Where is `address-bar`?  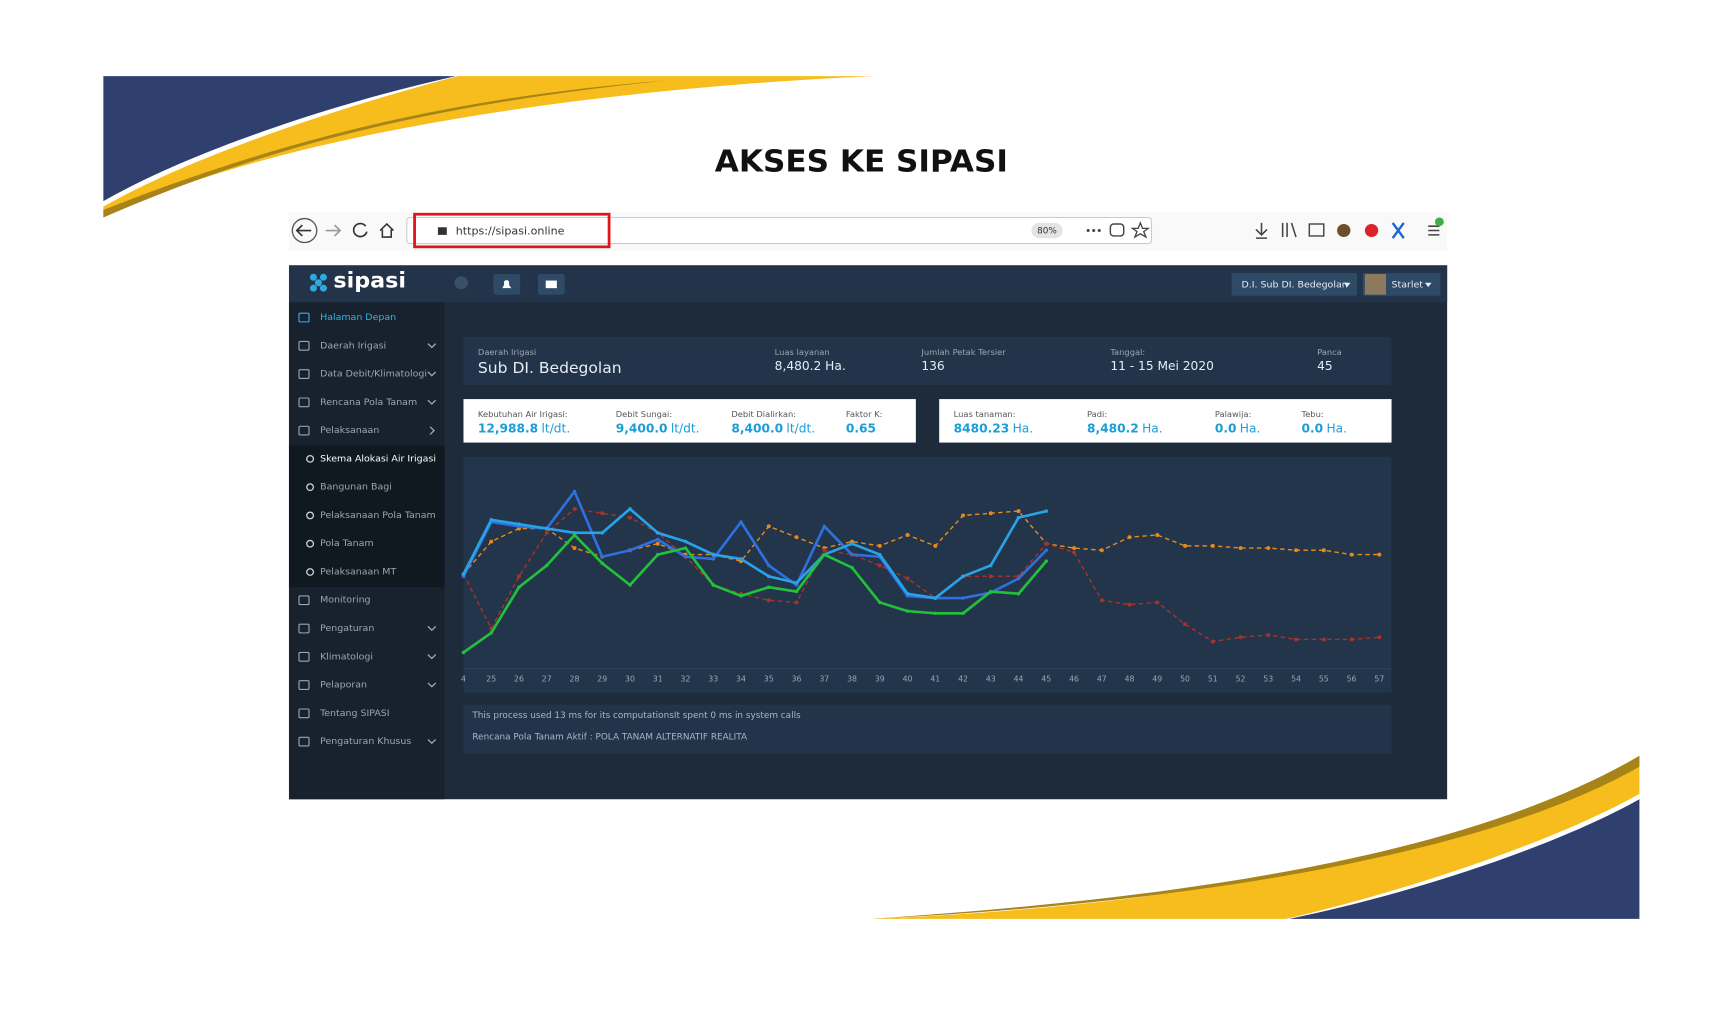 address-bar is located at coordinates (779, 230).